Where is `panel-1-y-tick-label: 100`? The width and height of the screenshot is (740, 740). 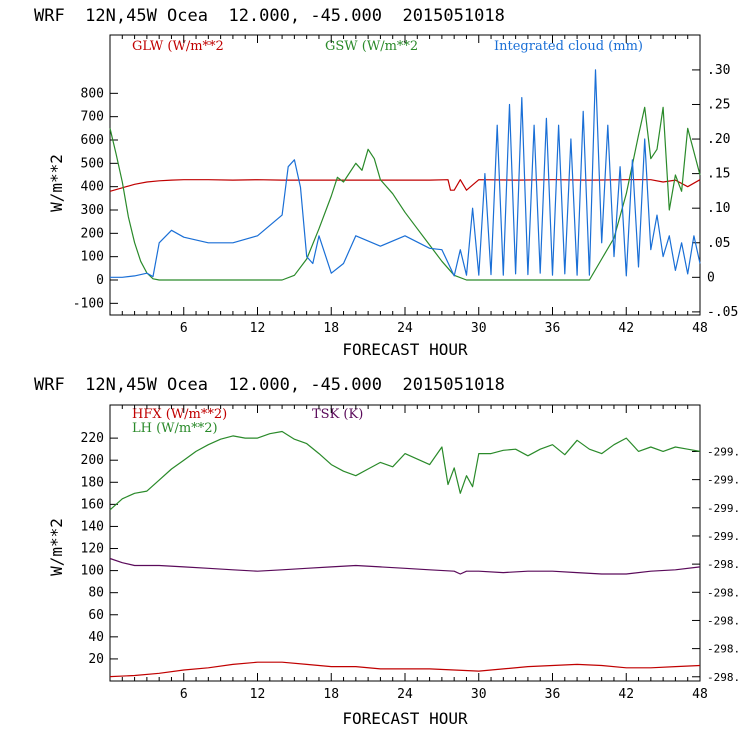 panel-1-y-tick-label: 100 is located at coordinates (92, 257).